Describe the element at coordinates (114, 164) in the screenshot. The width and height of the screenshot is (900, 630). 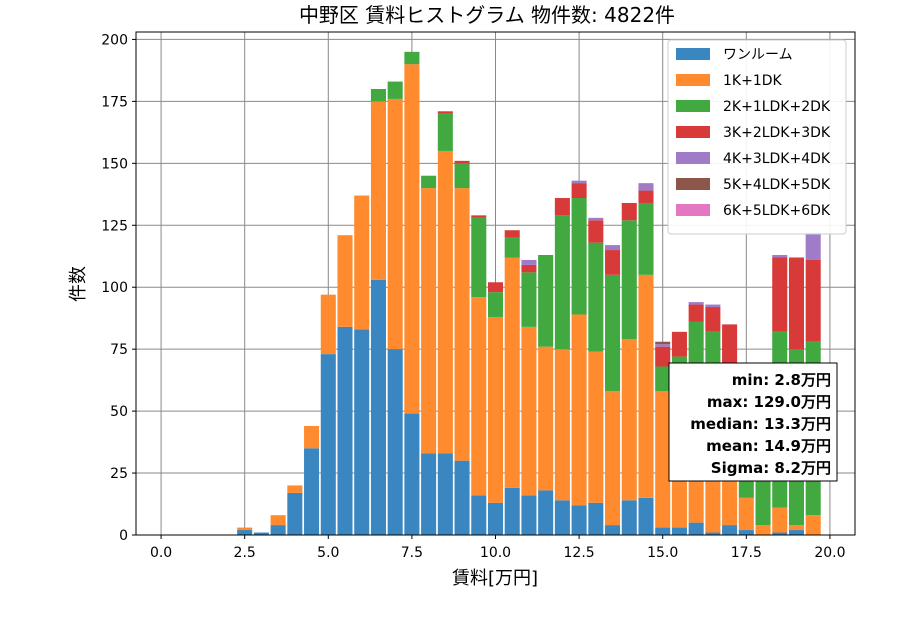
I see `y-tick-label-6: 150` at that location.